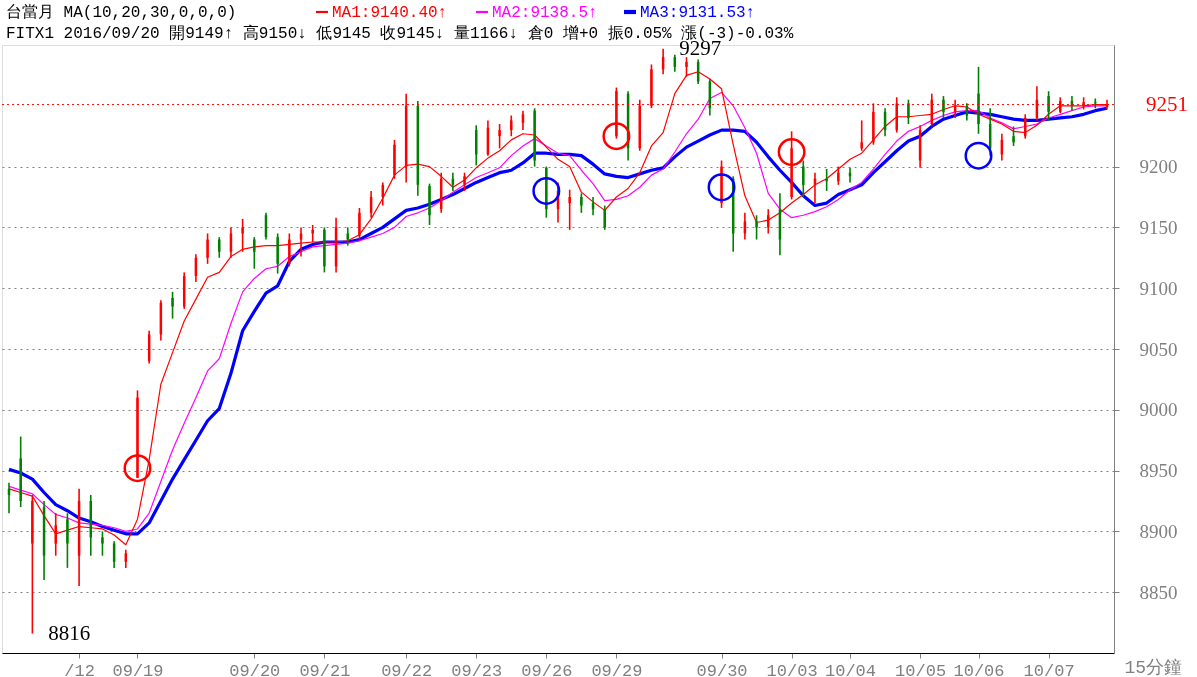  What do you see at coordinates (1158, 410) in the screenshot?
I see `y-tick-label: 9000` at bounding box center [1158, 410].